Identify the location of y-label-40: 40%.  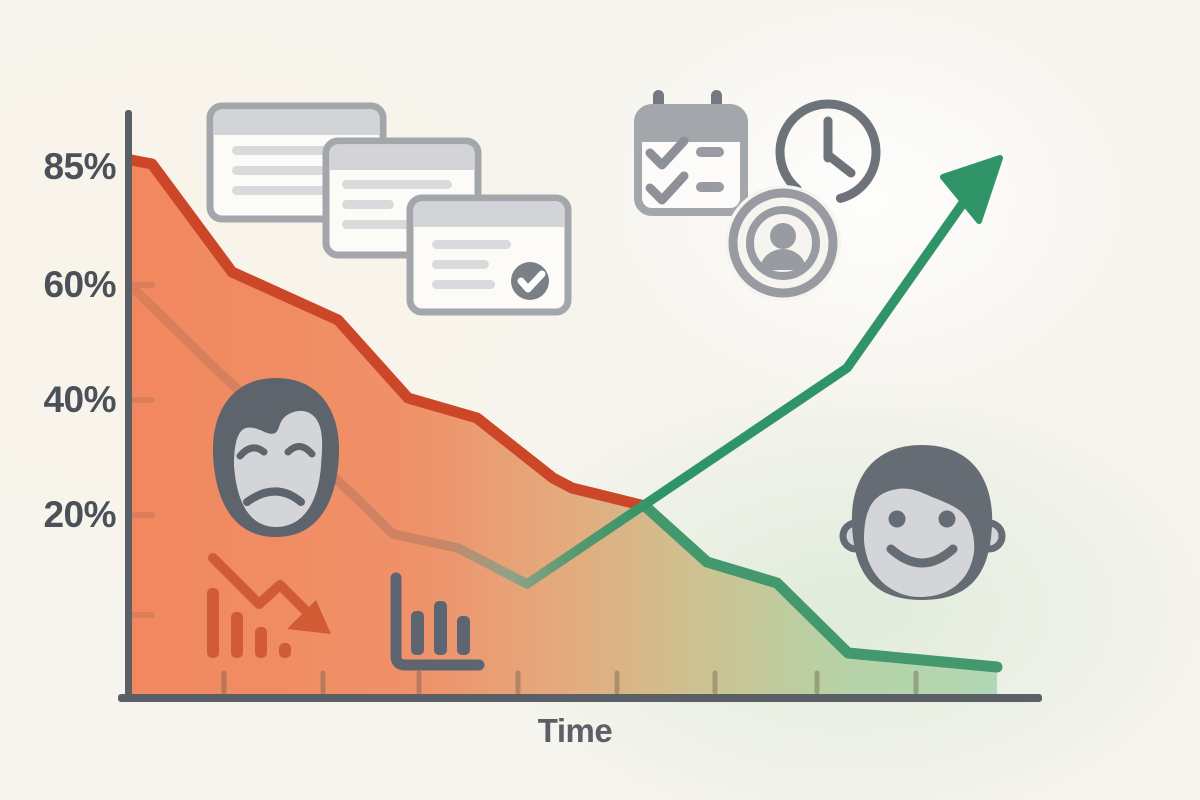
(79, 399).